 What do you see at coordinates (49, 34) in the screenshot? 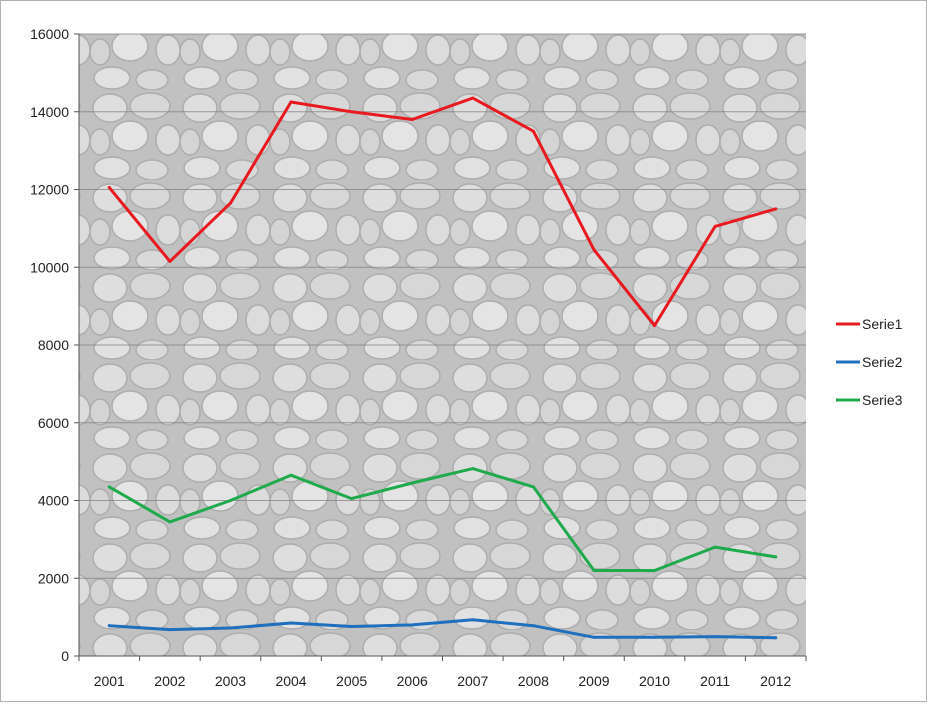
I see `y-tick-label-8: 16000` at bounding box center [49, 34].